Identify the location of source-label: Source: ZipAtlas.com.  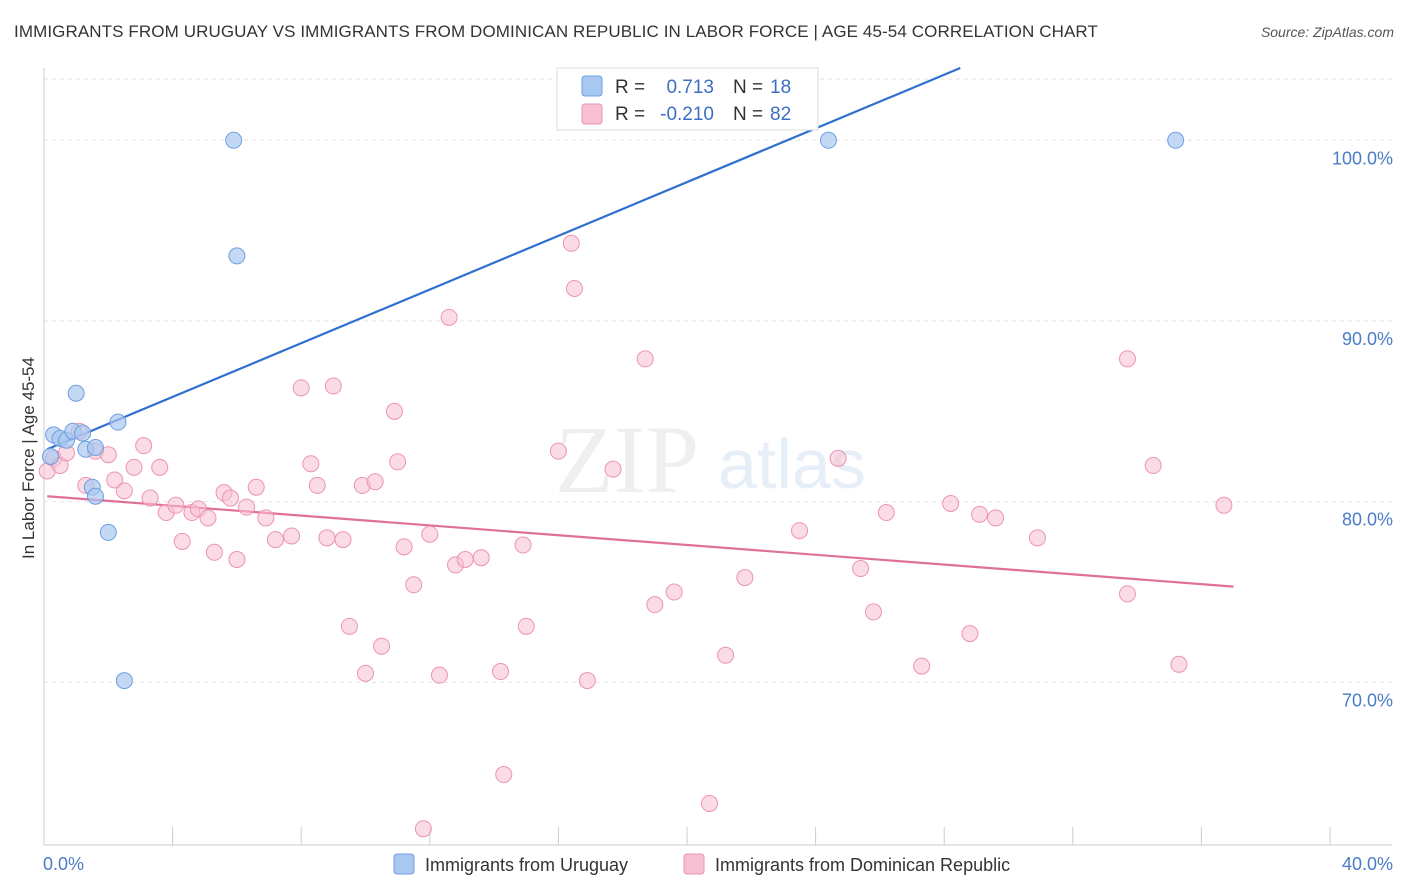
(1327, 32).